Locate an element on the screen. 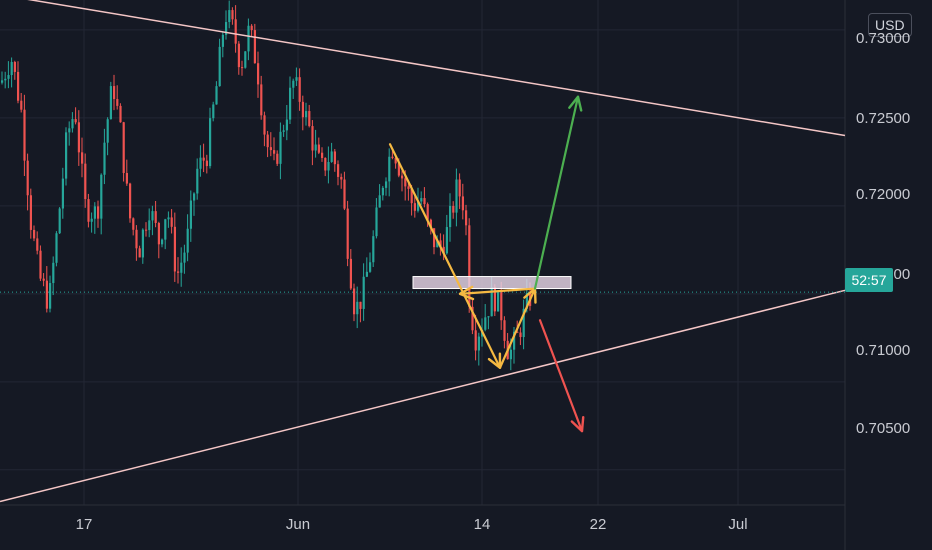 The width and height of the screenshot is (932, 550). resistance-zone is located at coordinates (492, 283).